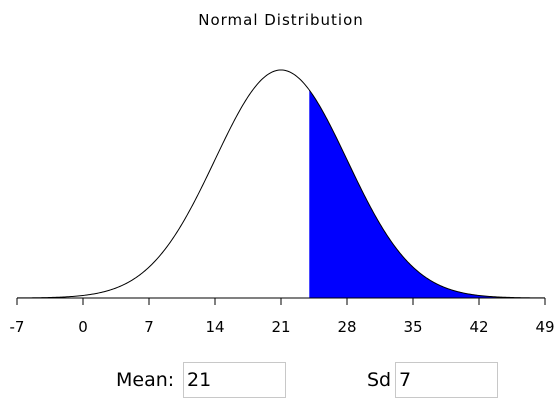  Describe the element at coordinates (282, 317) in the screenshot. I see `x-axis-ticks: -7 0 7 14 21 28 35 42 49` at that location.